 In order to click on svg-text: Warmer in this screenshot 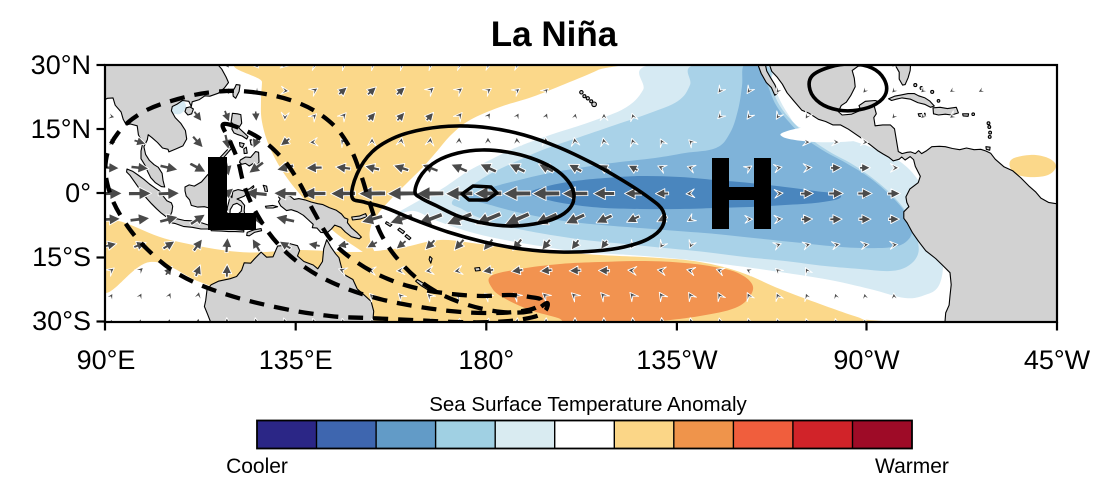, I will do `click(912, 466)`.